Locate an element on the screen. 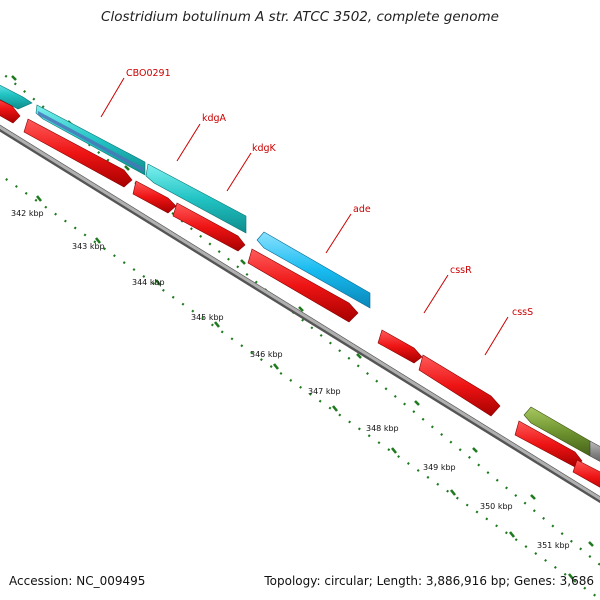 The height and width of the screenshot is (600, 600). tick-label: 348 kbp is located at coordinates (382, 428).